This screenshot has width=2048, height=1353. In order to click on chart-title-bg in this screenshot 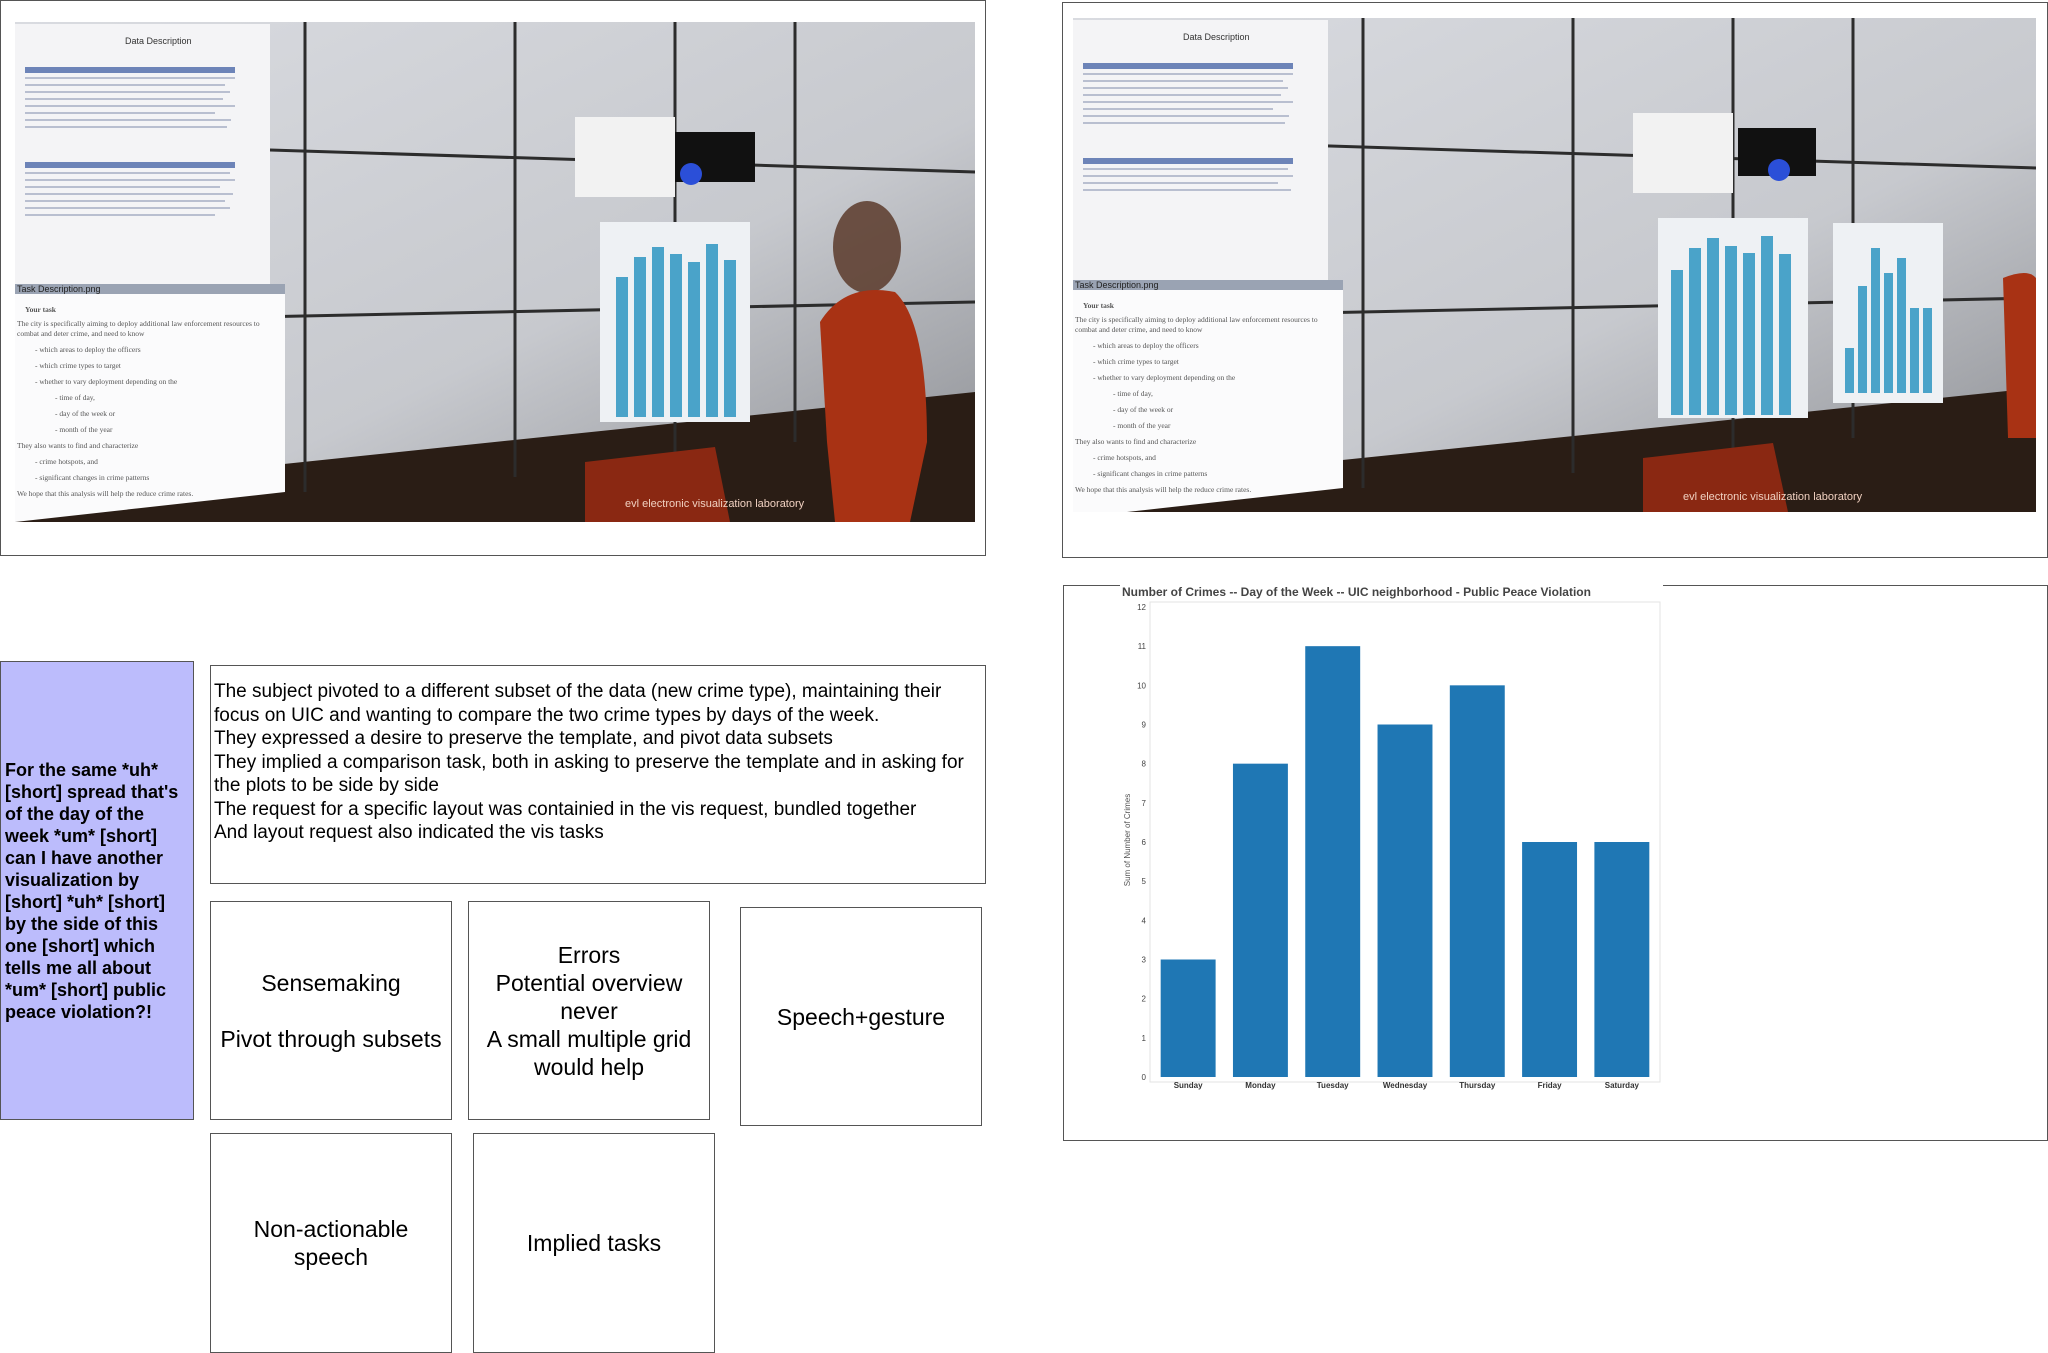, I will do `click(1391, 586)`.